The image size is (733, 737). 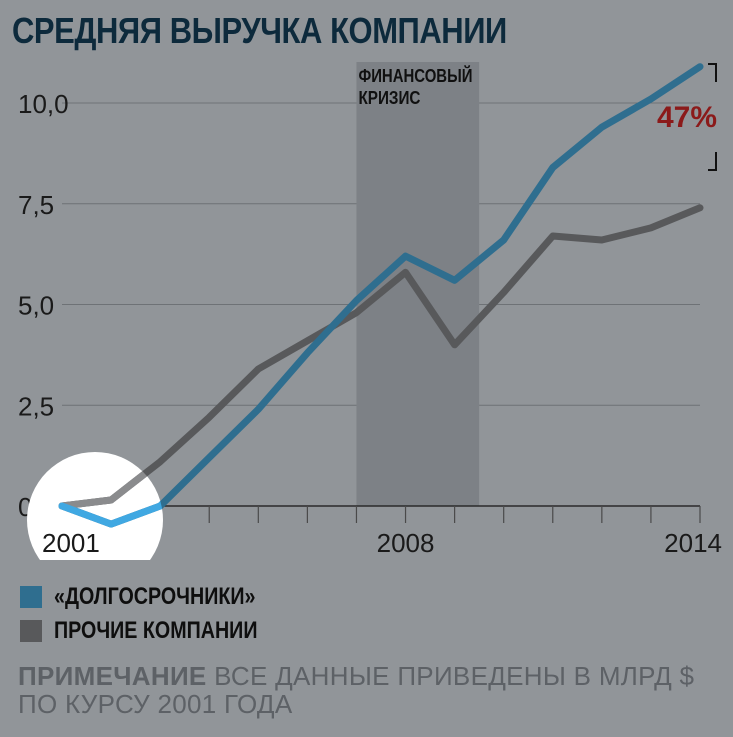 What do you see at coordinates (31, 631) in the screenshot?
I see `legend-swatch-other` at bounding box center [31, 631].